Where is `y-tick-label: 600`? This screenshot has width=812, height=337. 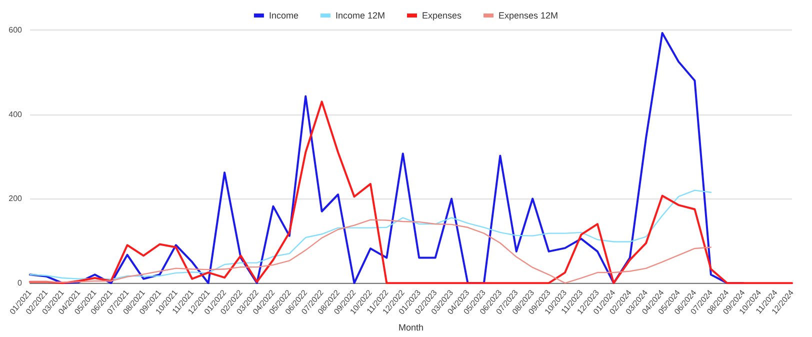 y-tick-label: 600 is located at coordinates (15, 30).